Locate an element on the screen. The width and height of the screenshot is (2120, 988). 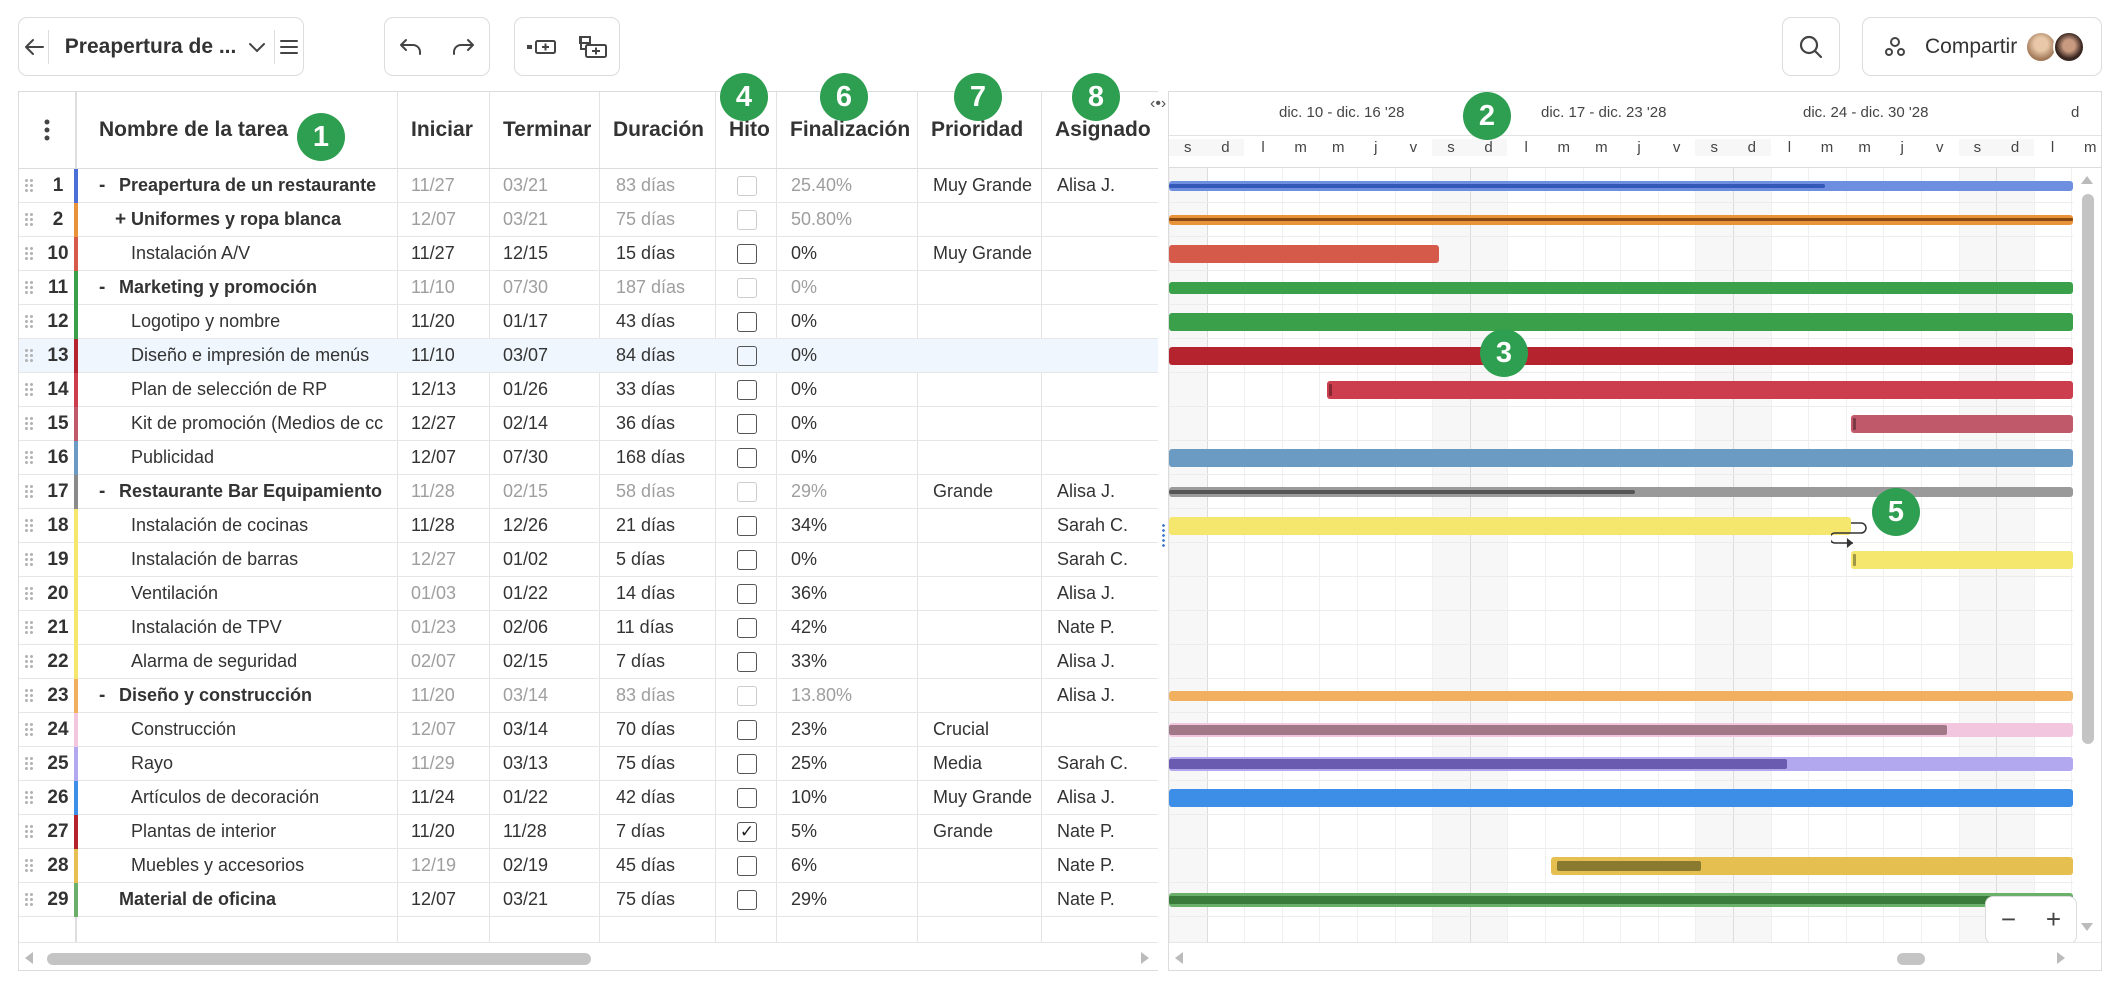
scroll-left-icon is located at coordinates (1179, 958).